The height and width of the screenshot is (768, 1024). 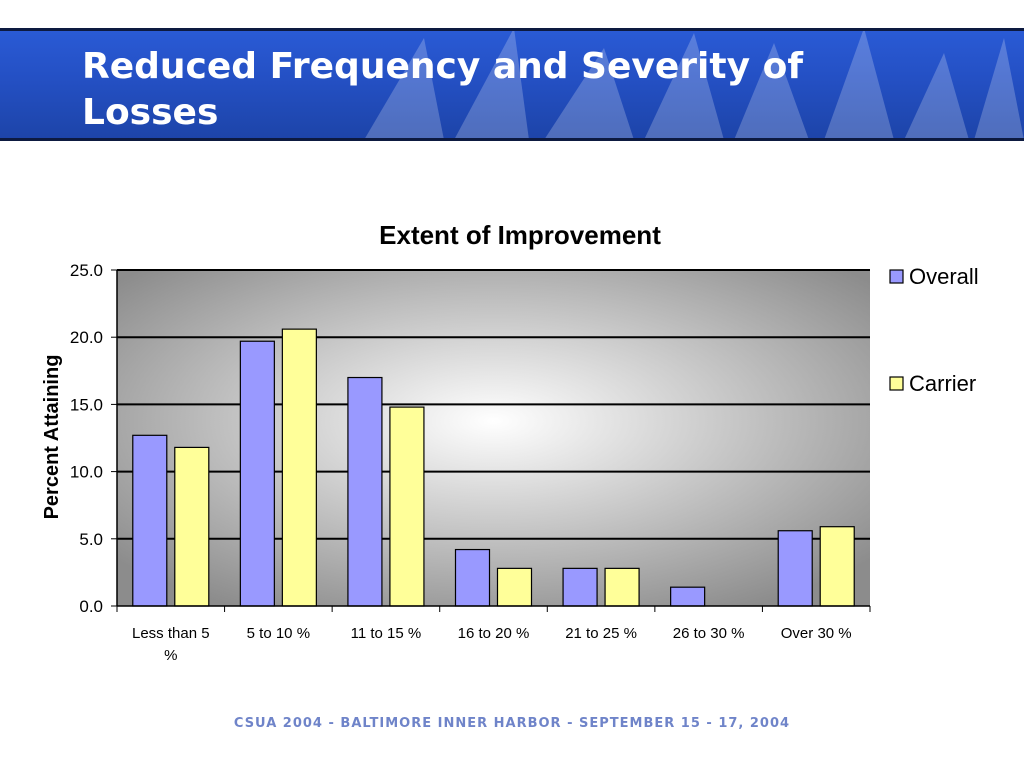 What do you see at coordinates (86, 404) in the screenshot?
I see `y-tick-label: 15.0` at bounding box center [86, 404].